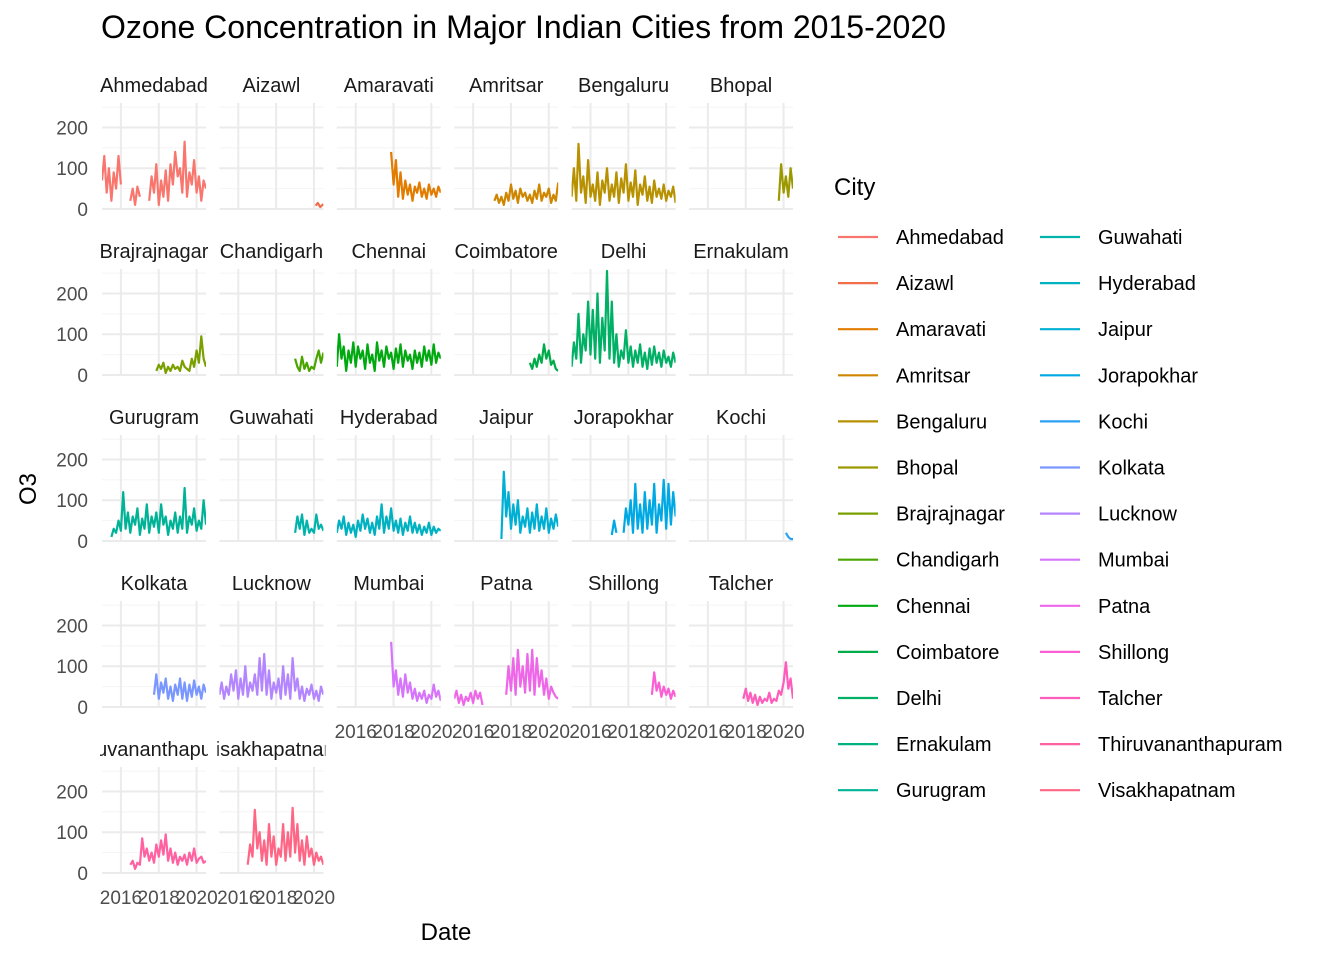 The width and height of the screenshot is (1344, 960). What do you see at coordinates (741, 308) in the screenshot?
I see `facet-panel: Ernakulam` at bounding box center [741, 308].